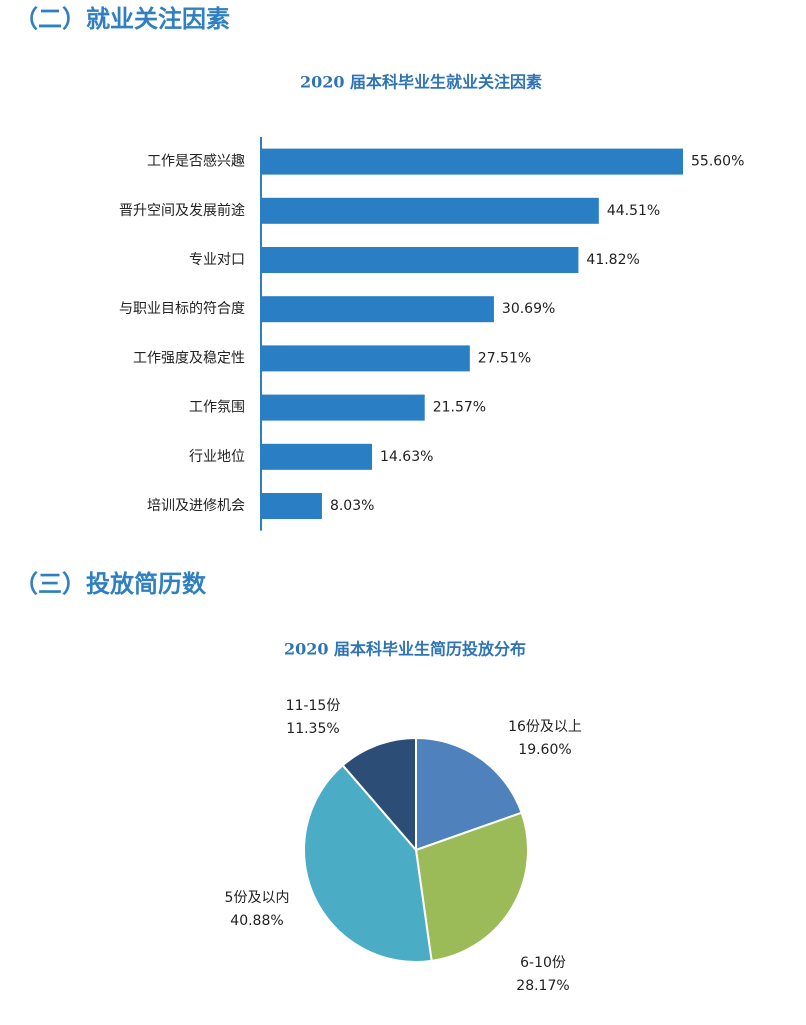 This screenshot has width=806, height=1025. What do you see at coordinates (543, 963) in the screenshot?
I see `slice-label: 6-10份` at bounding box center [543, 963].